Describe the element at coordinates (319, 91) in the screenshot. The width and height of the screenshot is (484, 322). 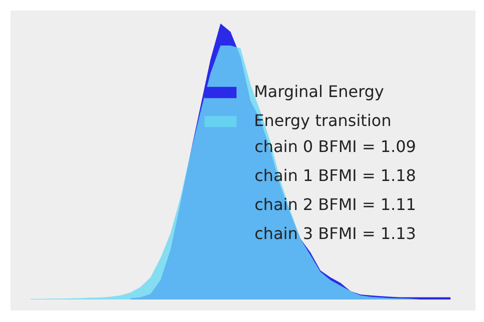
I see `legend-label: Marginal Energy` at that location.